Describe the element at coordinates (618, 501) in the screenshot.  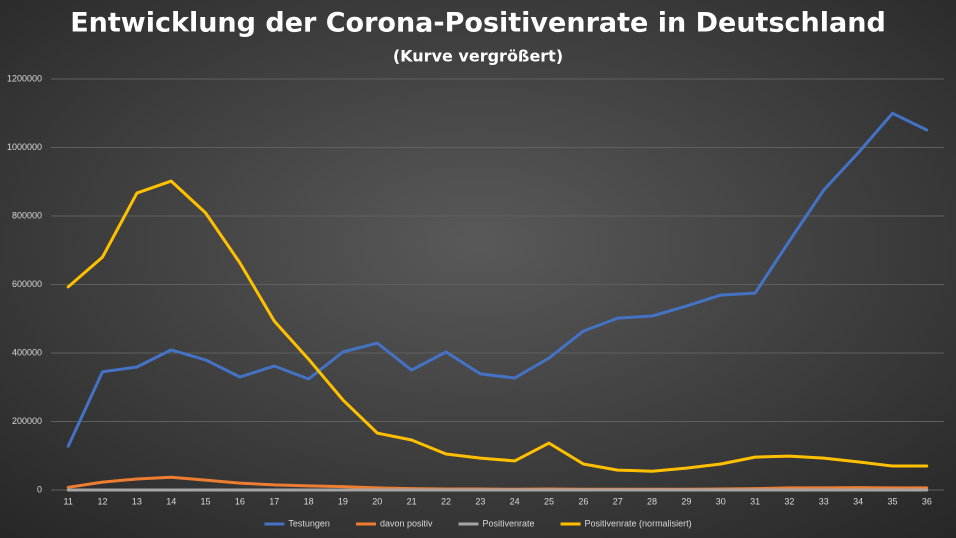
I see `x-tick-label: 27` at that location.